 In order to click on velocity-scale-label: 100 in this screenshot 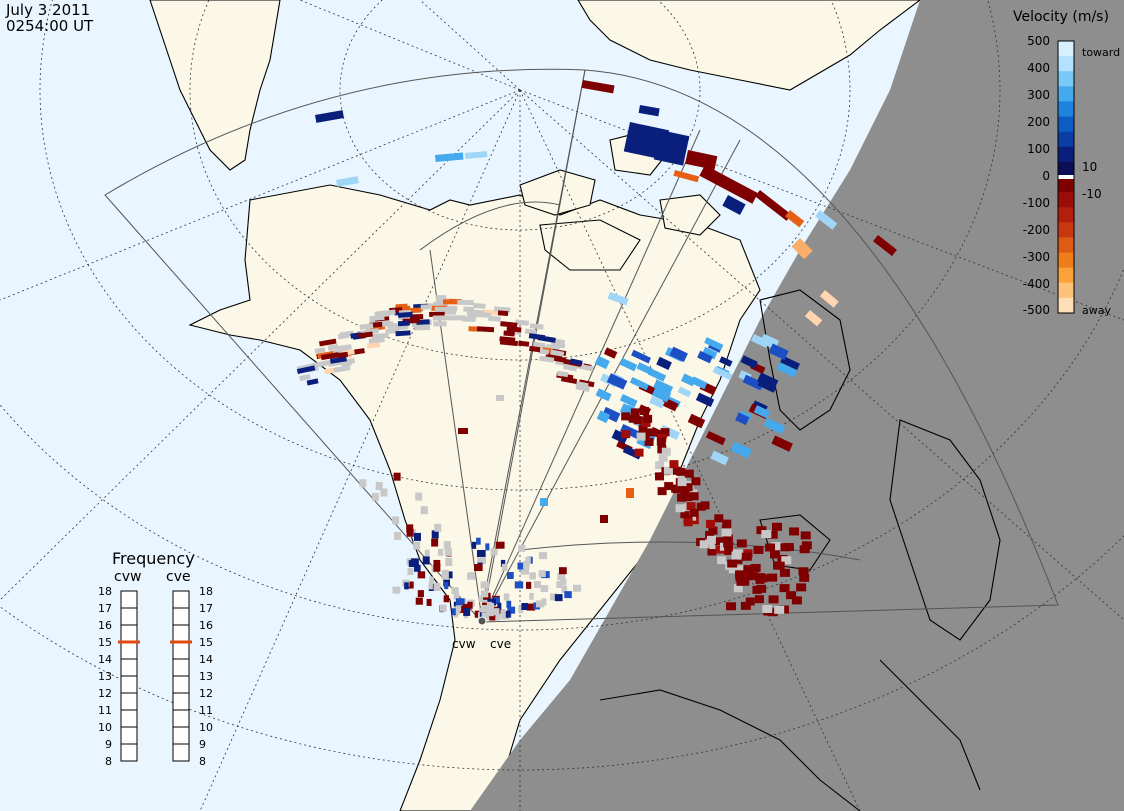, I will do `click(1038, 149)`.